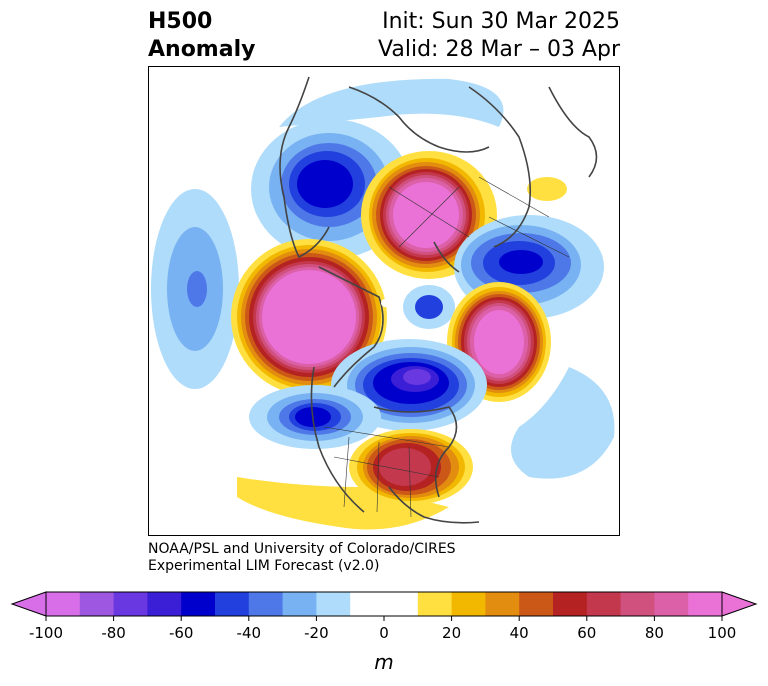 This screenshot has width=768, height=686. I want to click on init-date: Init: Sun 30 Mar 2025, so click(501, 21).